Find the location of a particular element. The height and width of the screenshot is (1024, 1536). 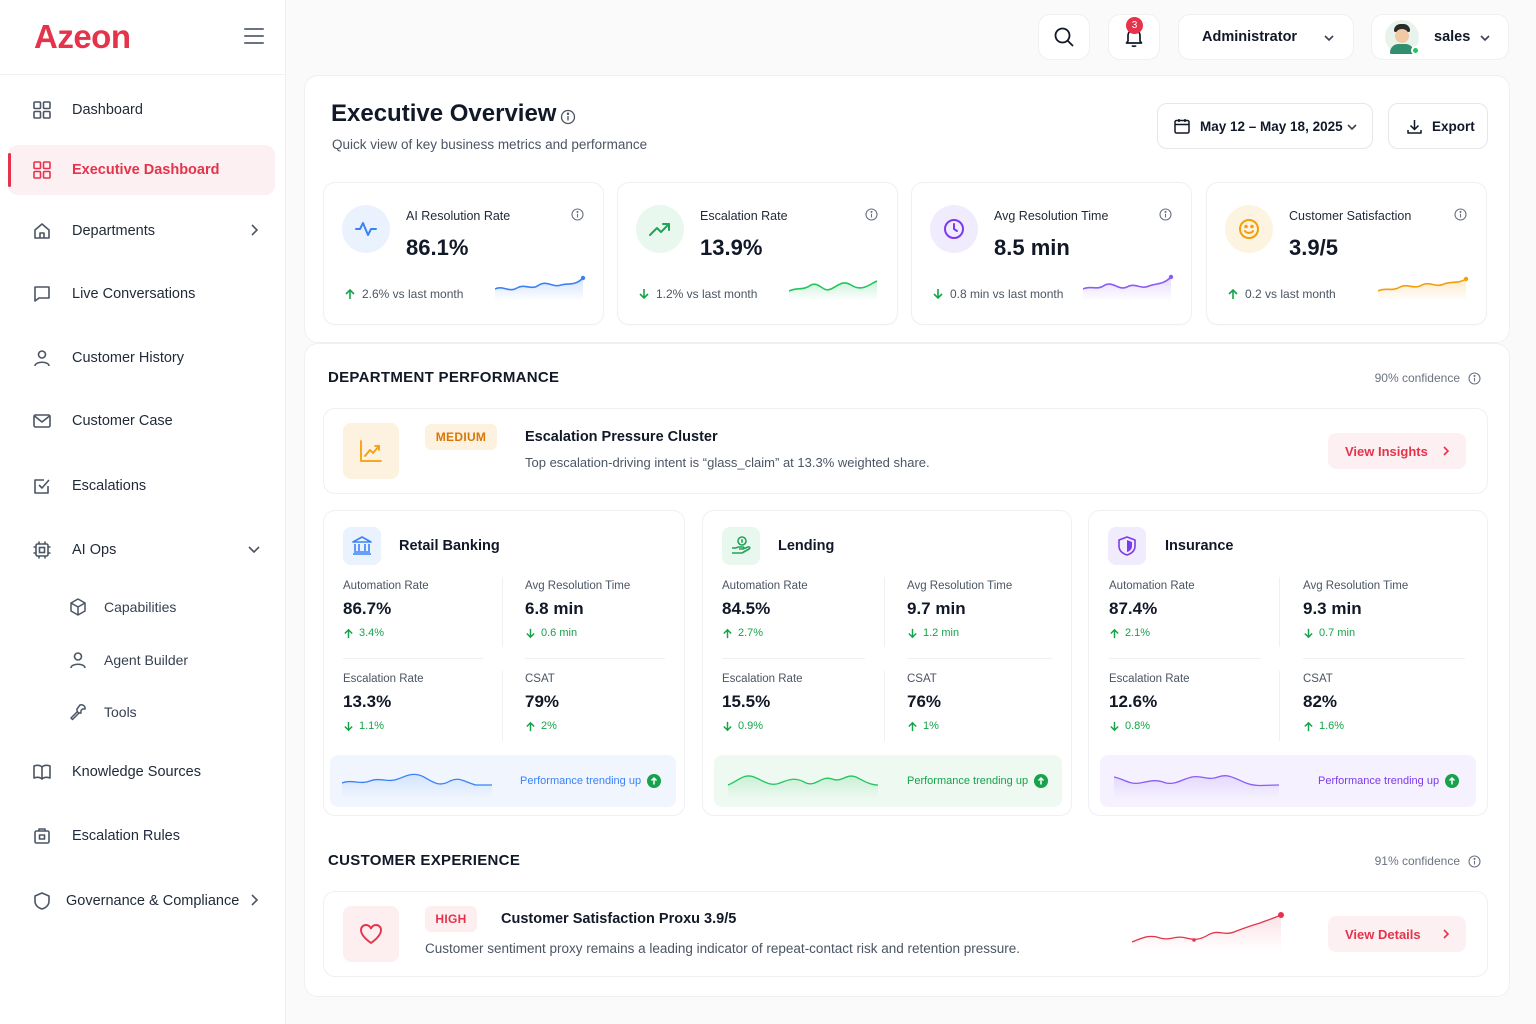

view-details-button: View Details is located at coordinates (1397, 934).